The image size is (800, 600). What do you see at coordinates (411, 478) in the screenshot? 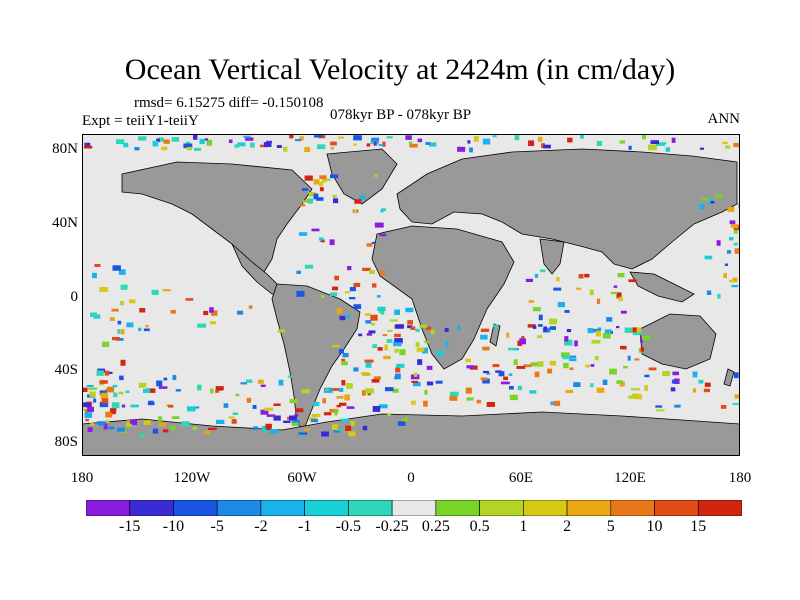
I see `lon-label-0: 0` at bounding box center [411, 478].